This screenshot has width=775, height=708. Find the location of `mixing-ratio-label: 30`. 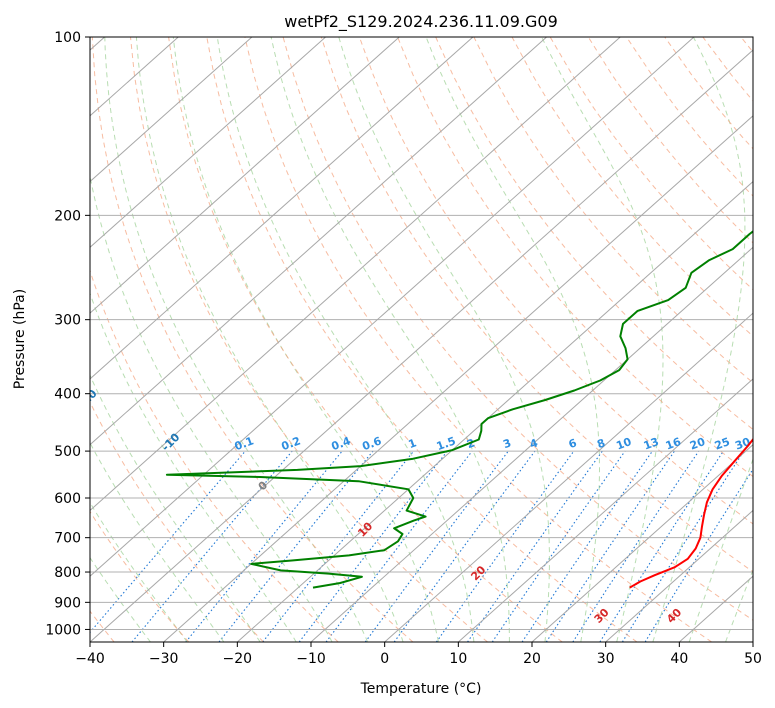

mixing-ratio-label: 30 is located at coordinates (742, 444).